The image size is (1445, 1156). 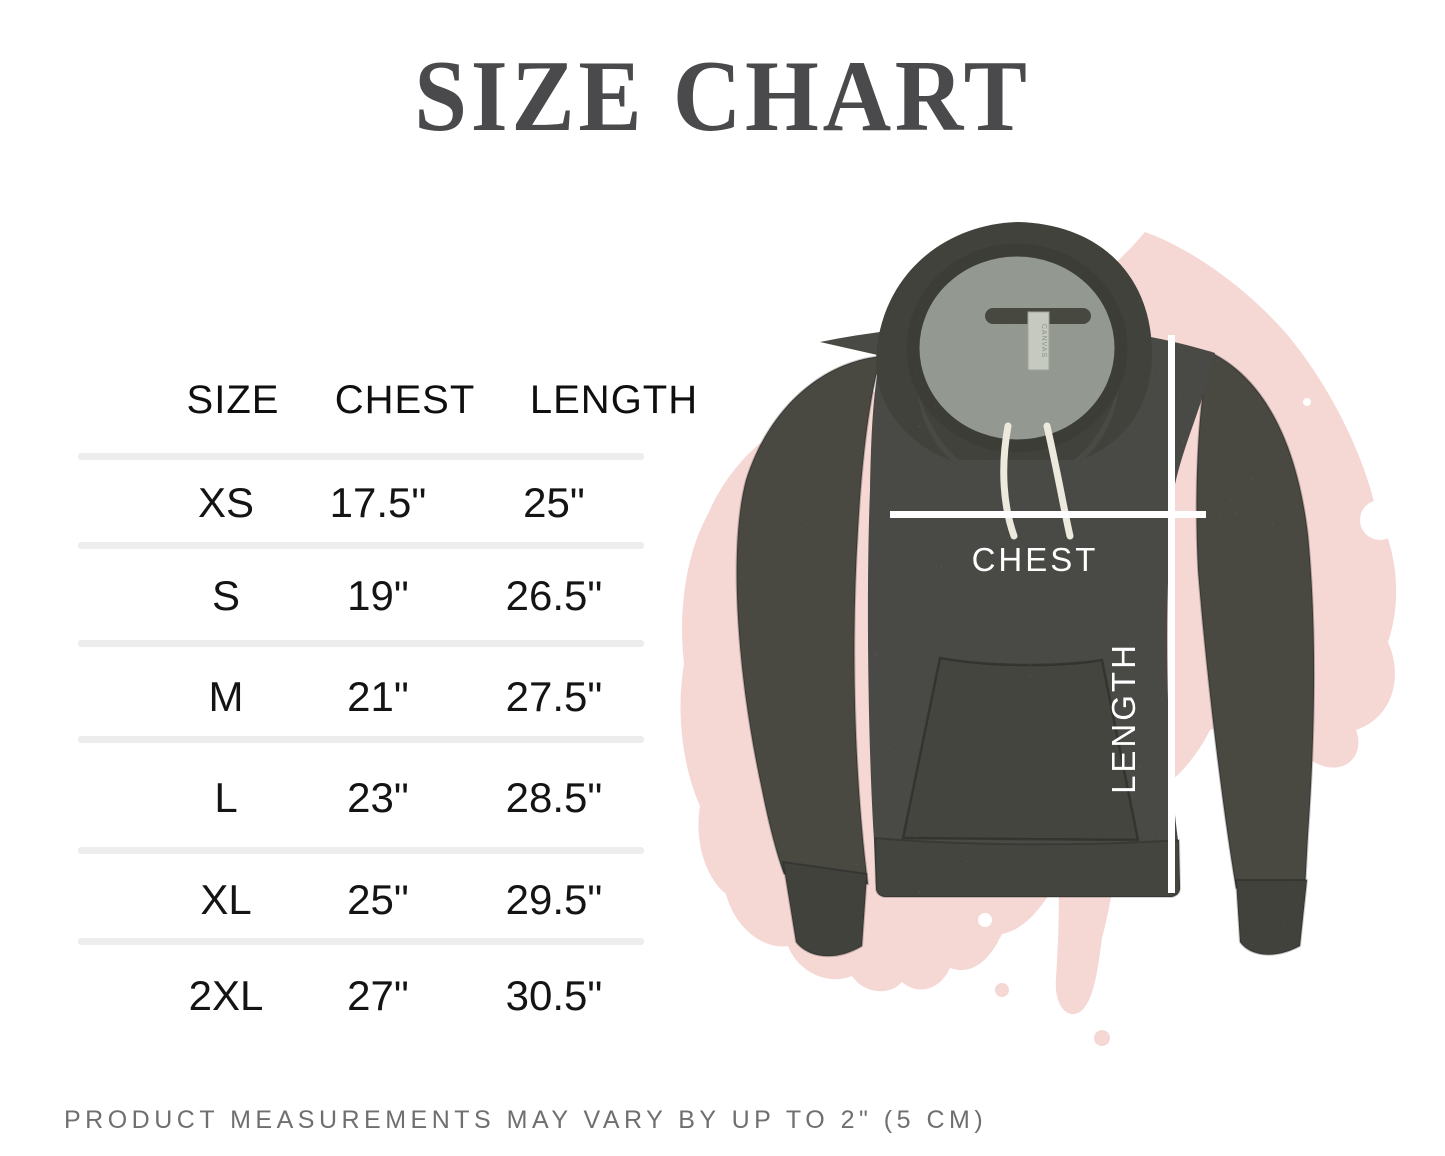 What do you see at coordinates (554, 899) in the screenshot?
I see `length-cell: 29.5"` at bounding box center [554, 899].